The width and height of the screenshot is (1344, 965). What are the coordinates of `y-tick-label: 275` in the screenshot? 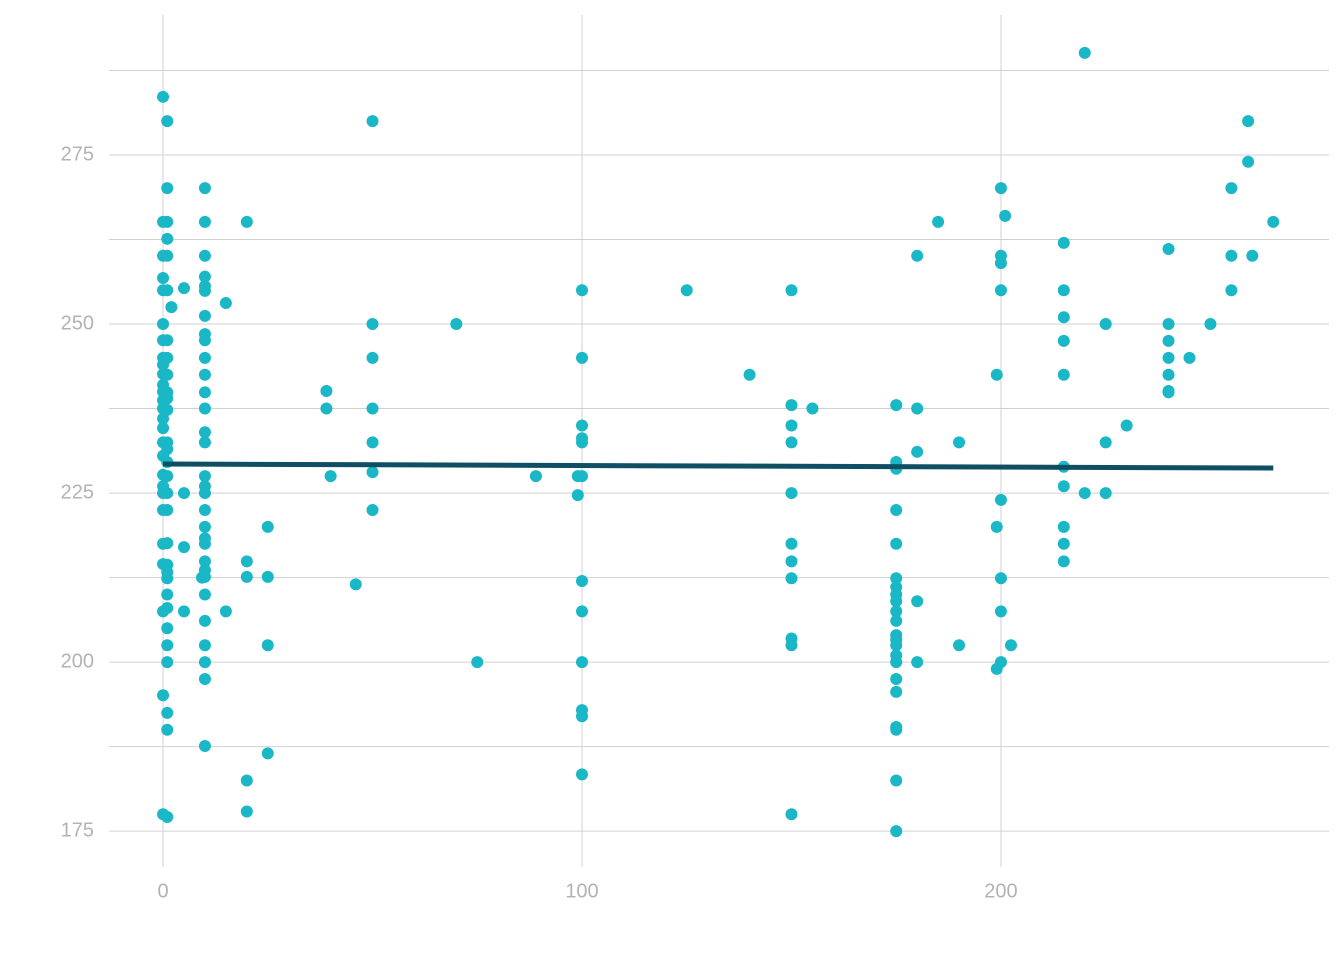 It's located at (77, 154).